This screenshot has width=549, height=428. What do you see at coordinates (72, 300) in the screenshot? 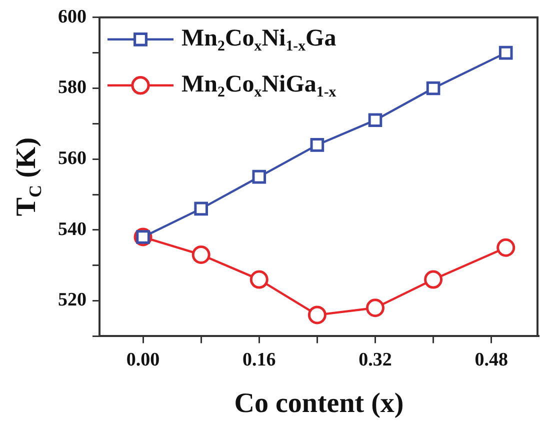
I see `y-tick-label: 520` at bounding box center [72, 300].